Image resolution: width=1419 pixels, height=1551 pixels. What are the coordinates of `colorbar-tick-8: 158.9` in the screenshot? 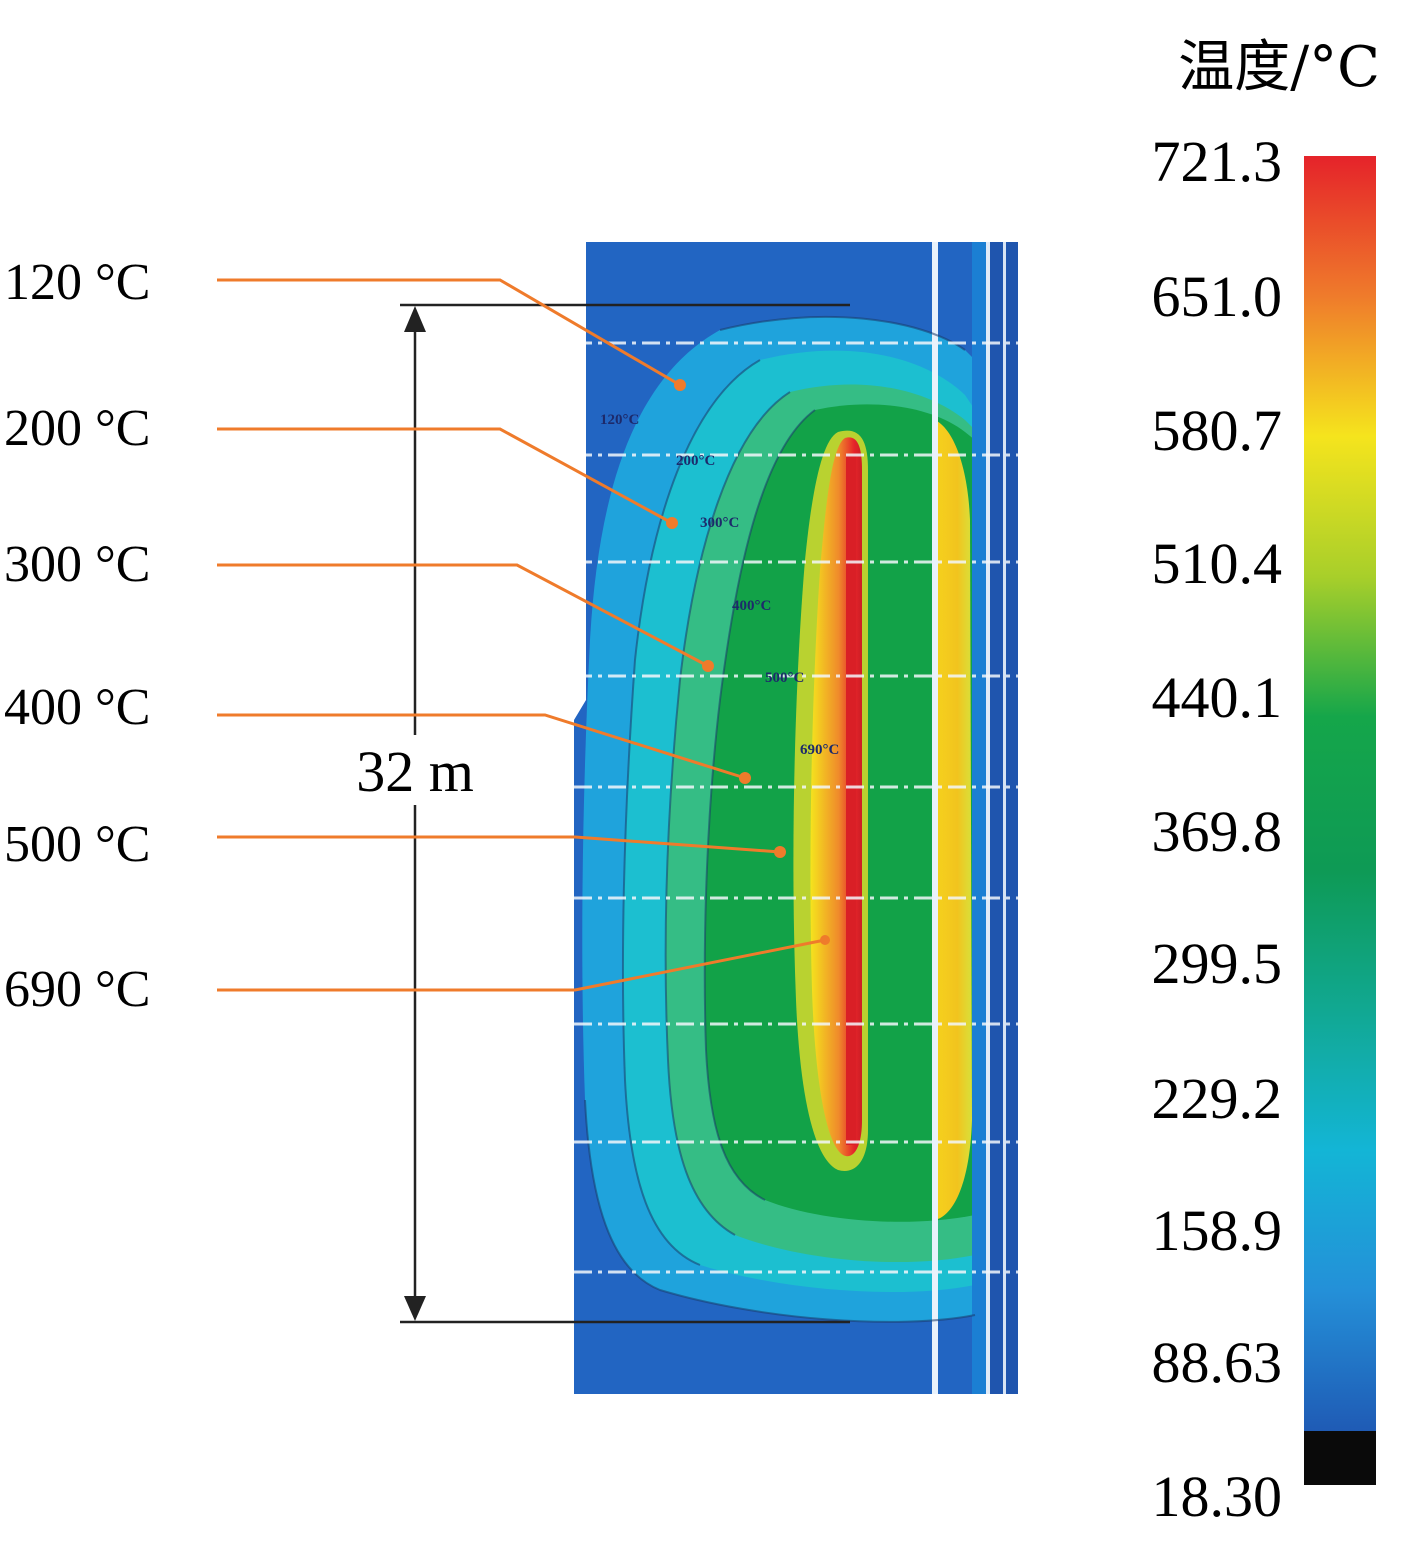 It's located at (1217, 1230).